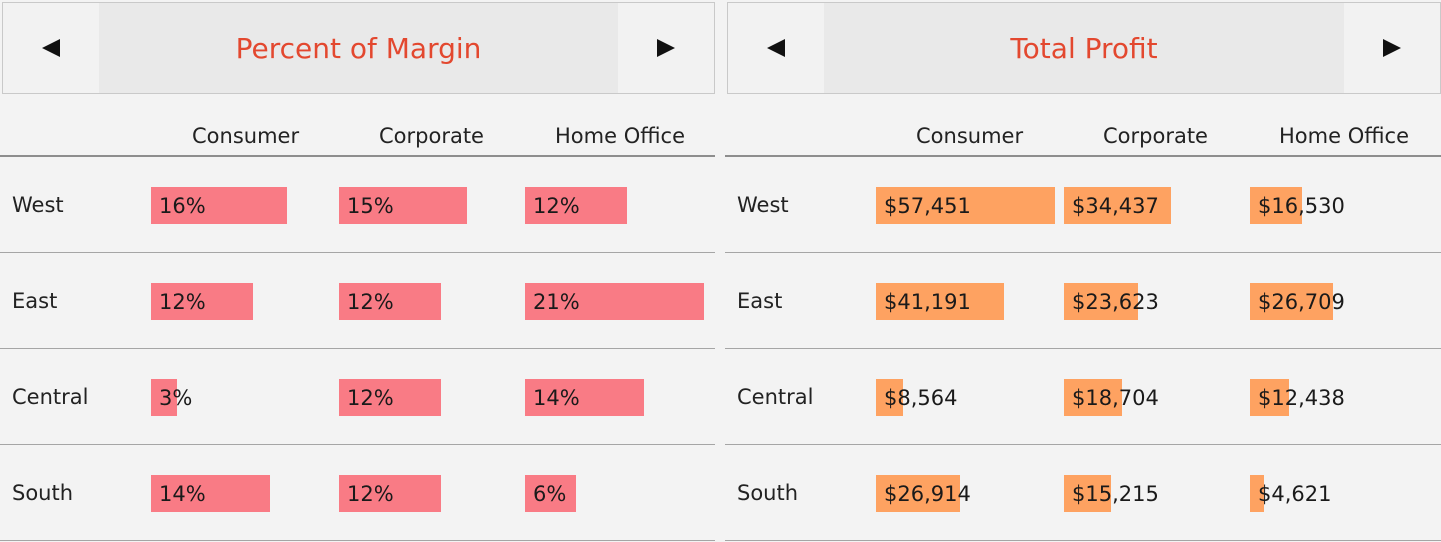  What do you see at coordinates (1295, 493) in the screenshot?
I see `cell-value-label: $4,621` at bounding box center [1295, 493].